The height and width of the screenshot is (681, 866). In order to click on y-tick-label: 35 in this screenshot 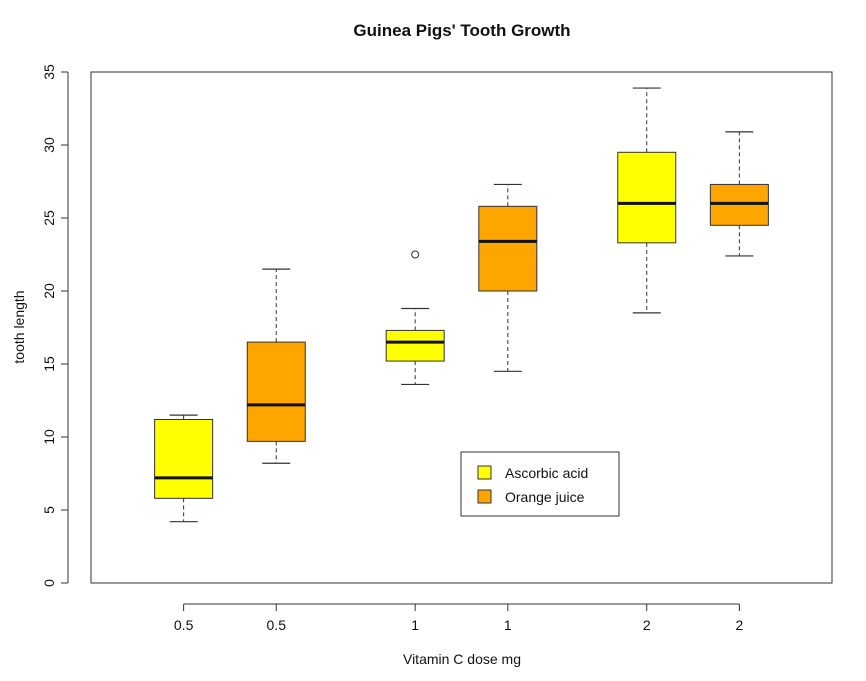, I will do `click(49, 72)`.